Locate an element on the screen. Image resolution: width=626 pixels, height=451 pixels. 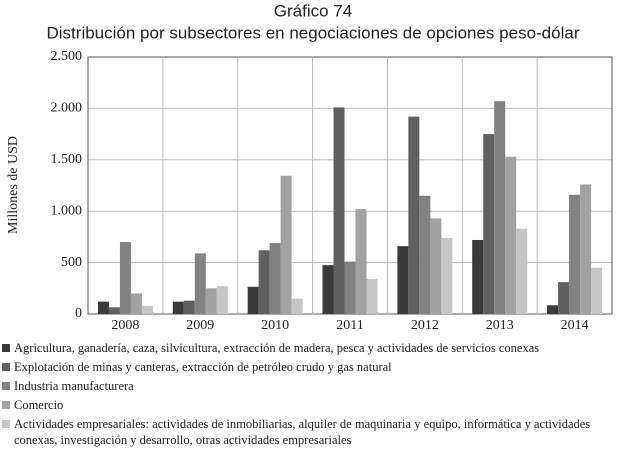
legend-label: Comercio is located at coordinates (39, 405).